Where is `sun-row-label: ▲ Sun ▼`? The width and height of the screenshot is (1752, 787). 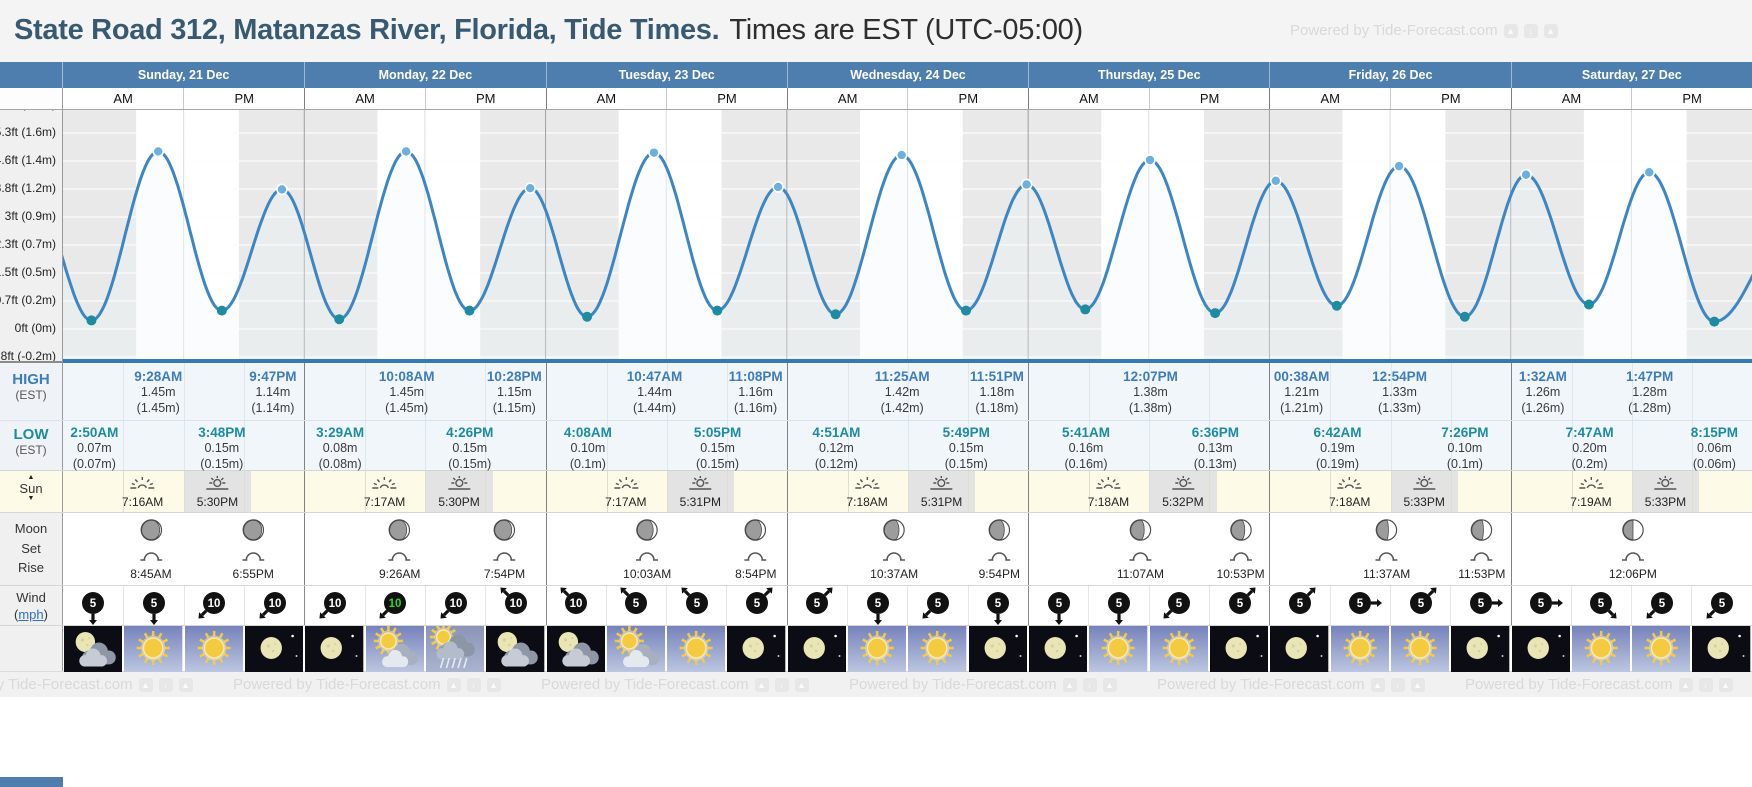 sun-row-label: ▲ Sun ▼ is located at coordinates (31, 491).